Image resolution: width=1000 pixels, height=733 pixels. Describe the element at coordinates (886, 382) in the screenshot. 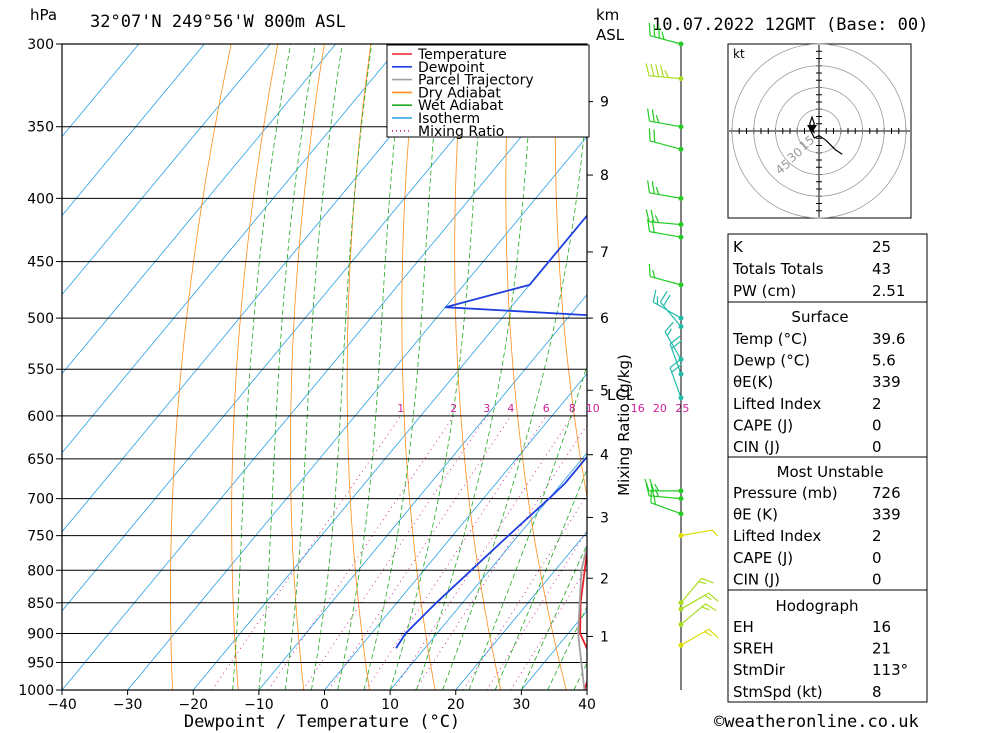

I see `table-row-value: 339` at that location.